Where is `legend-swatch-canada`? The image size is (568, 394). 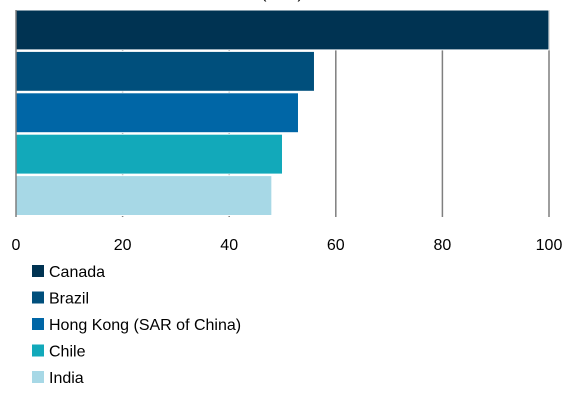 legend-swatch-canada is located at coordinates (38, 271).